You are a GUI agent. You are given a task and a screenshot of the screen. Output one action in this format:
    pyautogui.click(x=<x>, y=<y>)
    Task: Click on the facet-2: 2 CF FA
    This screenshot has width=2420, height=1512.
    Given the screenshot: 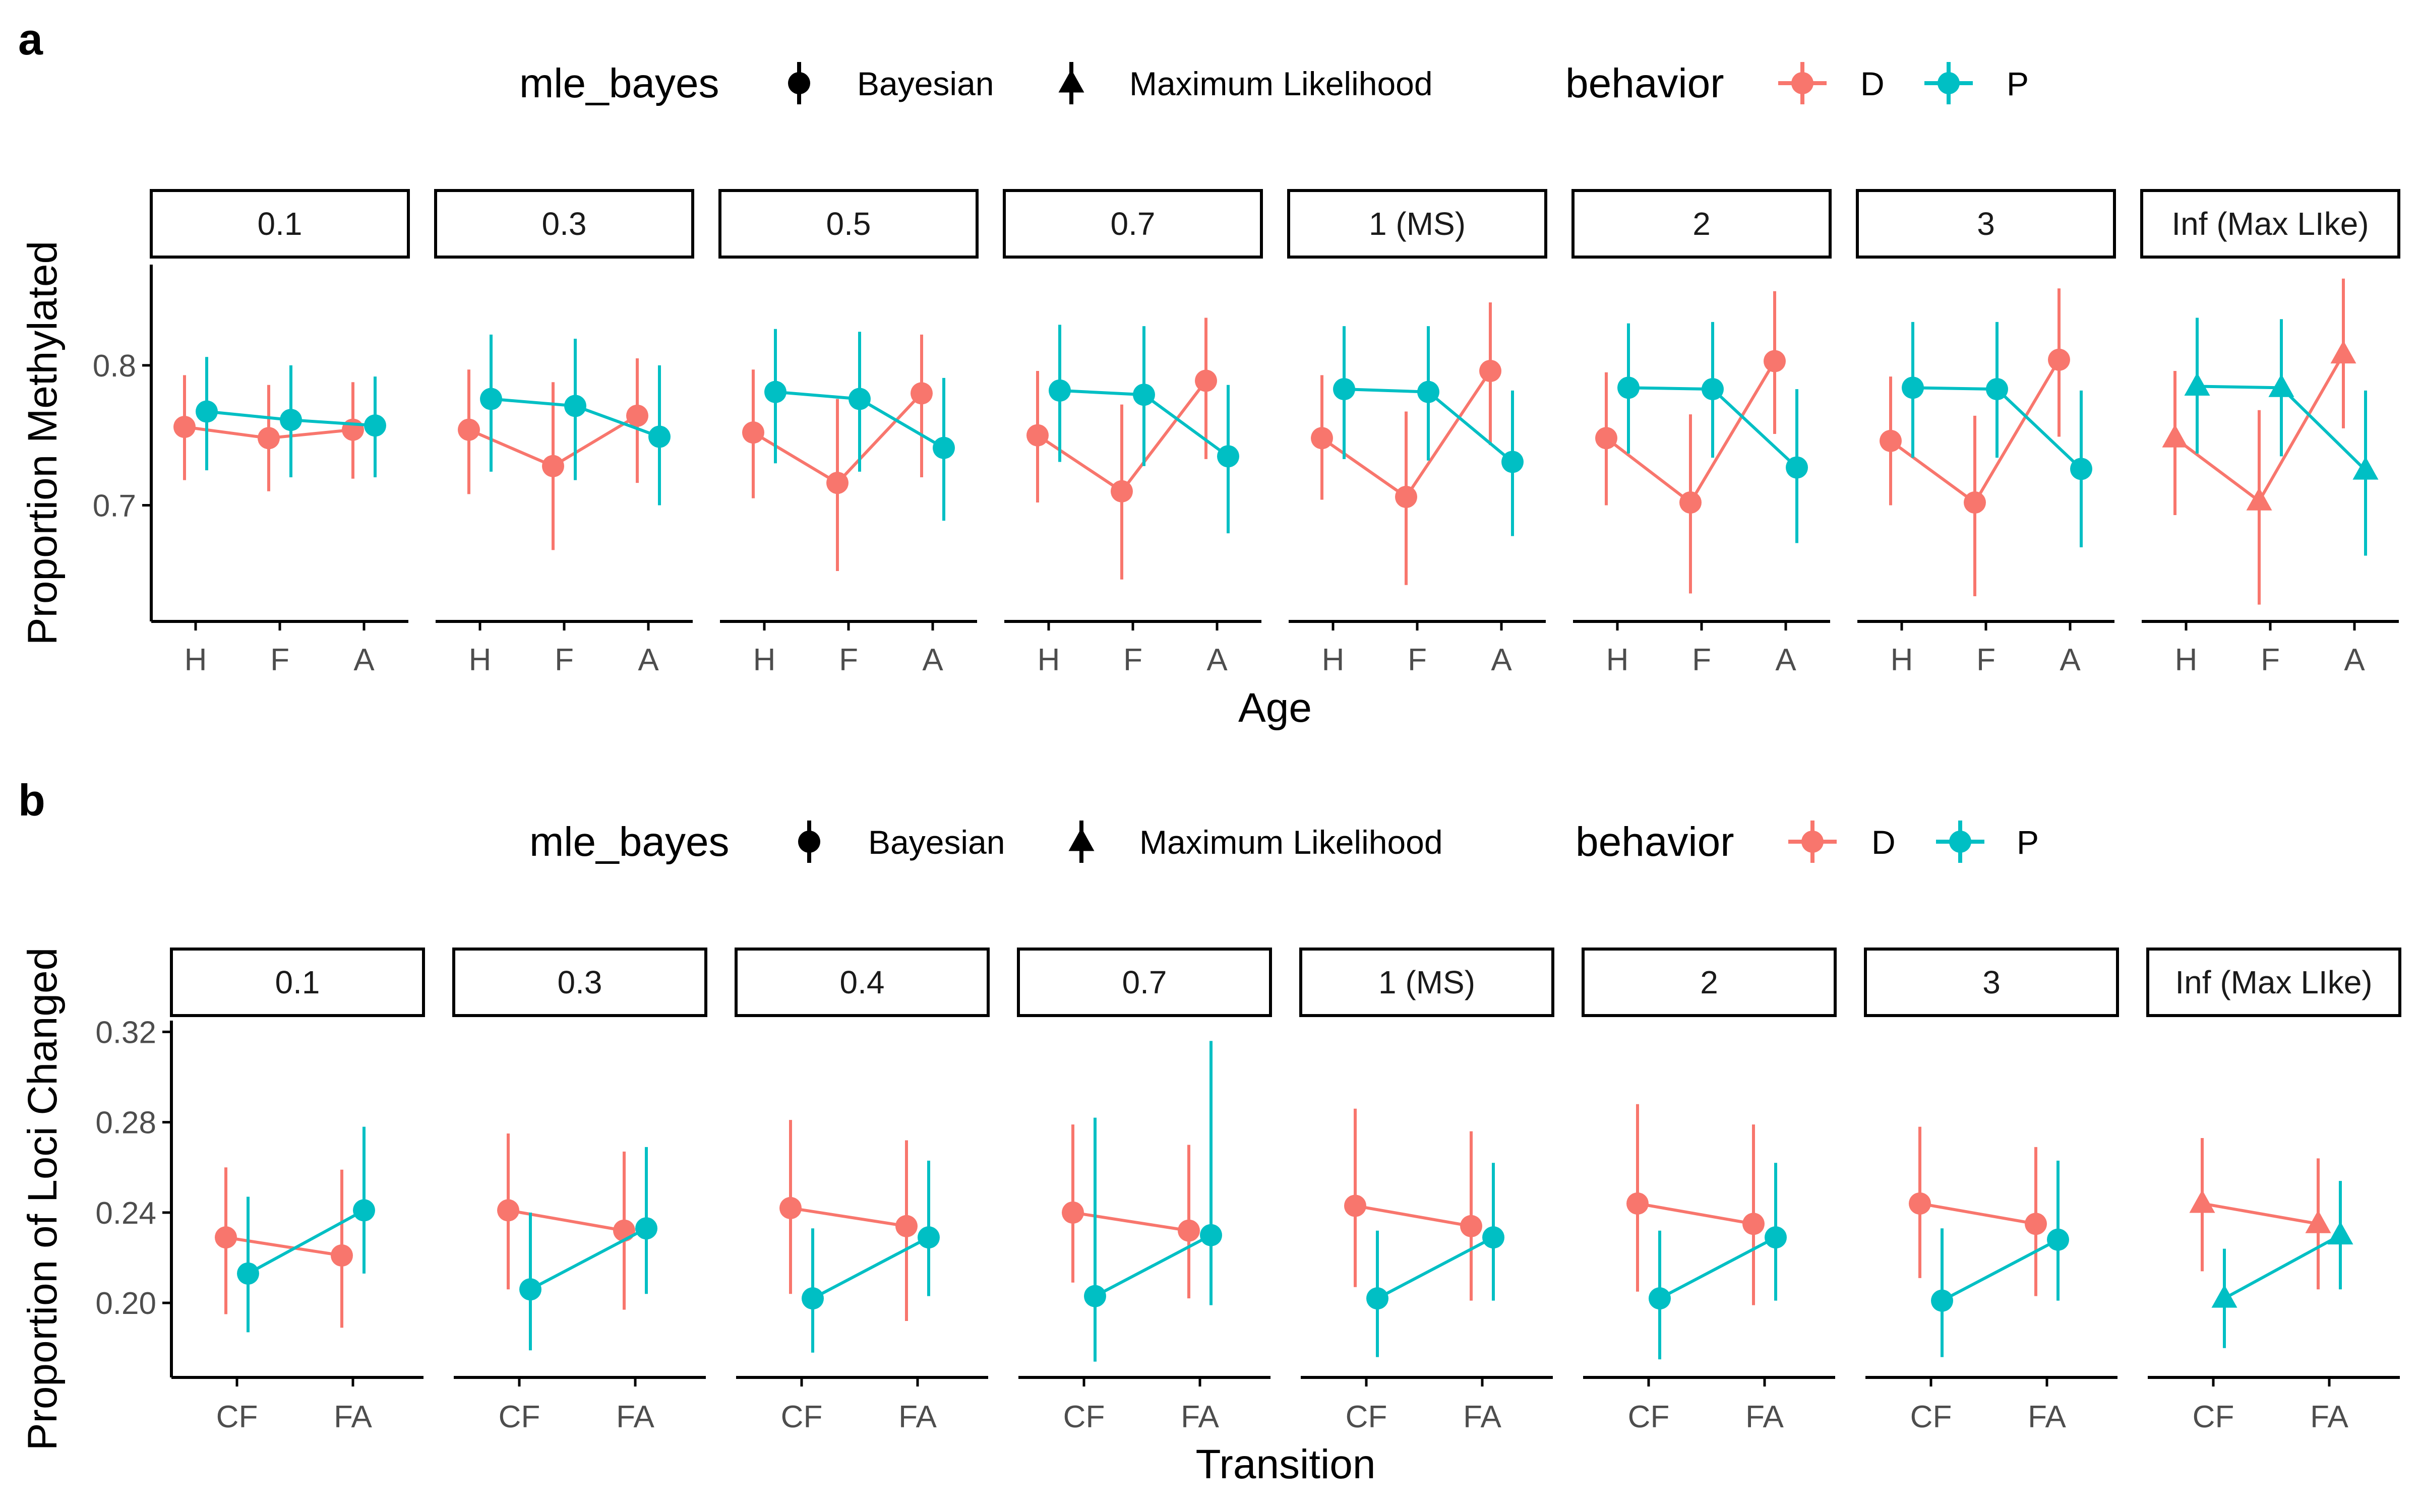 What is the action you would take?
    pyautogui.click(x=1709, y=1191)
    